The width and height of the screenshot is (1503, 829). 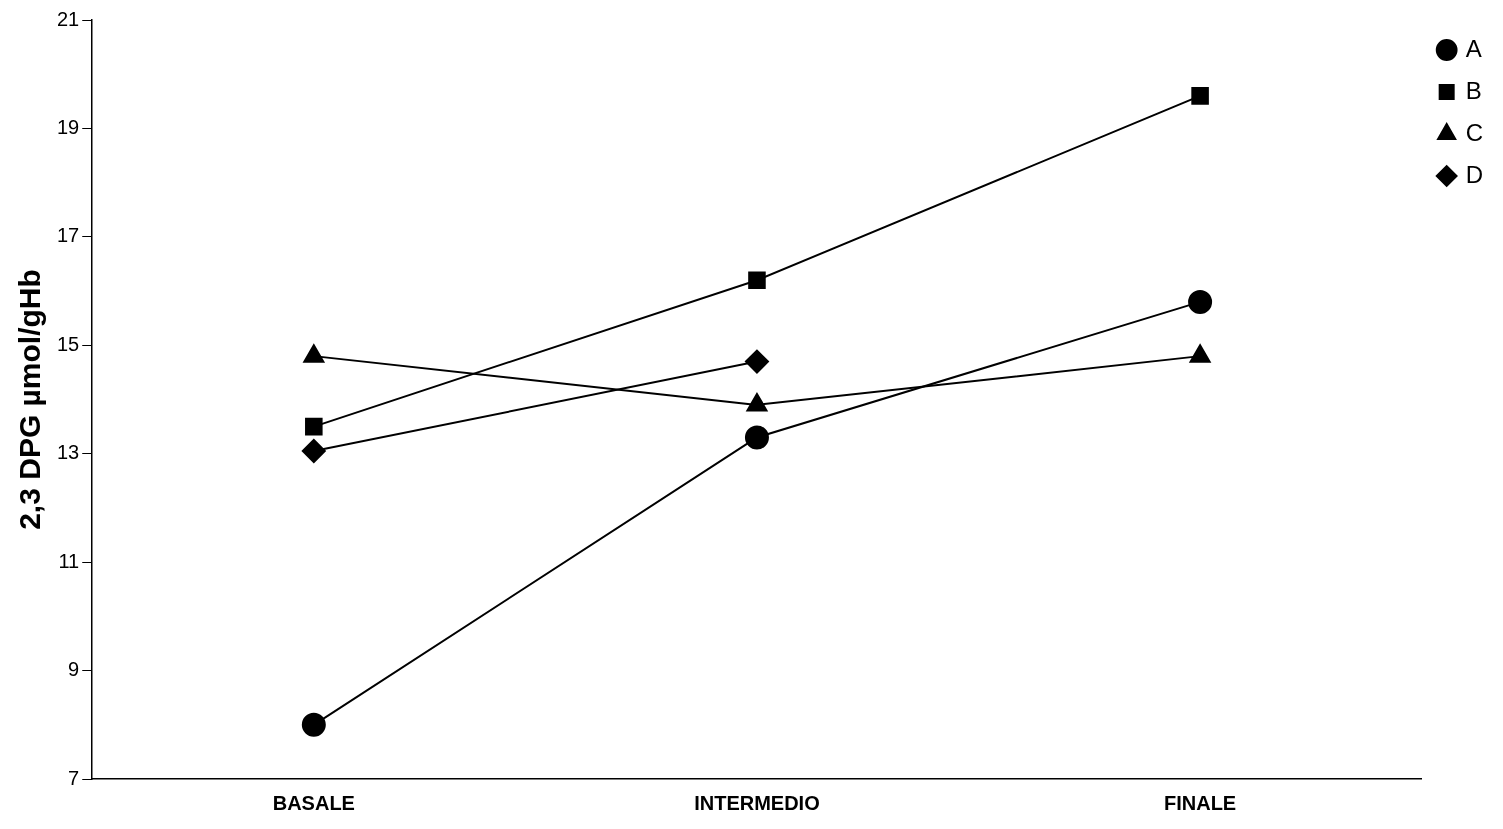 I want to click on y-tick-label: 7, so click(x=74, y=777).